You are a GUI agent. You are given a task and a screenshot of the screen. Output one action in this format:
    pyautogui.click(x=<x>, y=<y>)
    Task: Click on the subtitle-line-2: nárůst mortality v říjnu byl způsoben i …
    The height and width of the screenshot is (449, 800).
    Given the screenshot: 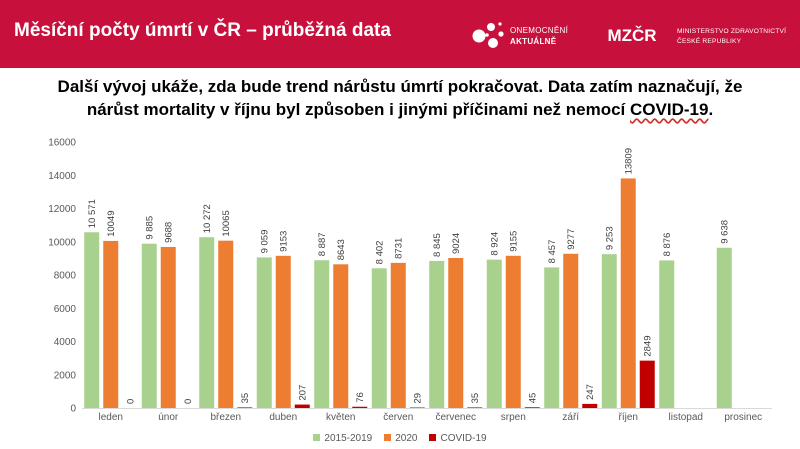 What is the action you would take?
    pyautogui.click(x=400, y=109)
    